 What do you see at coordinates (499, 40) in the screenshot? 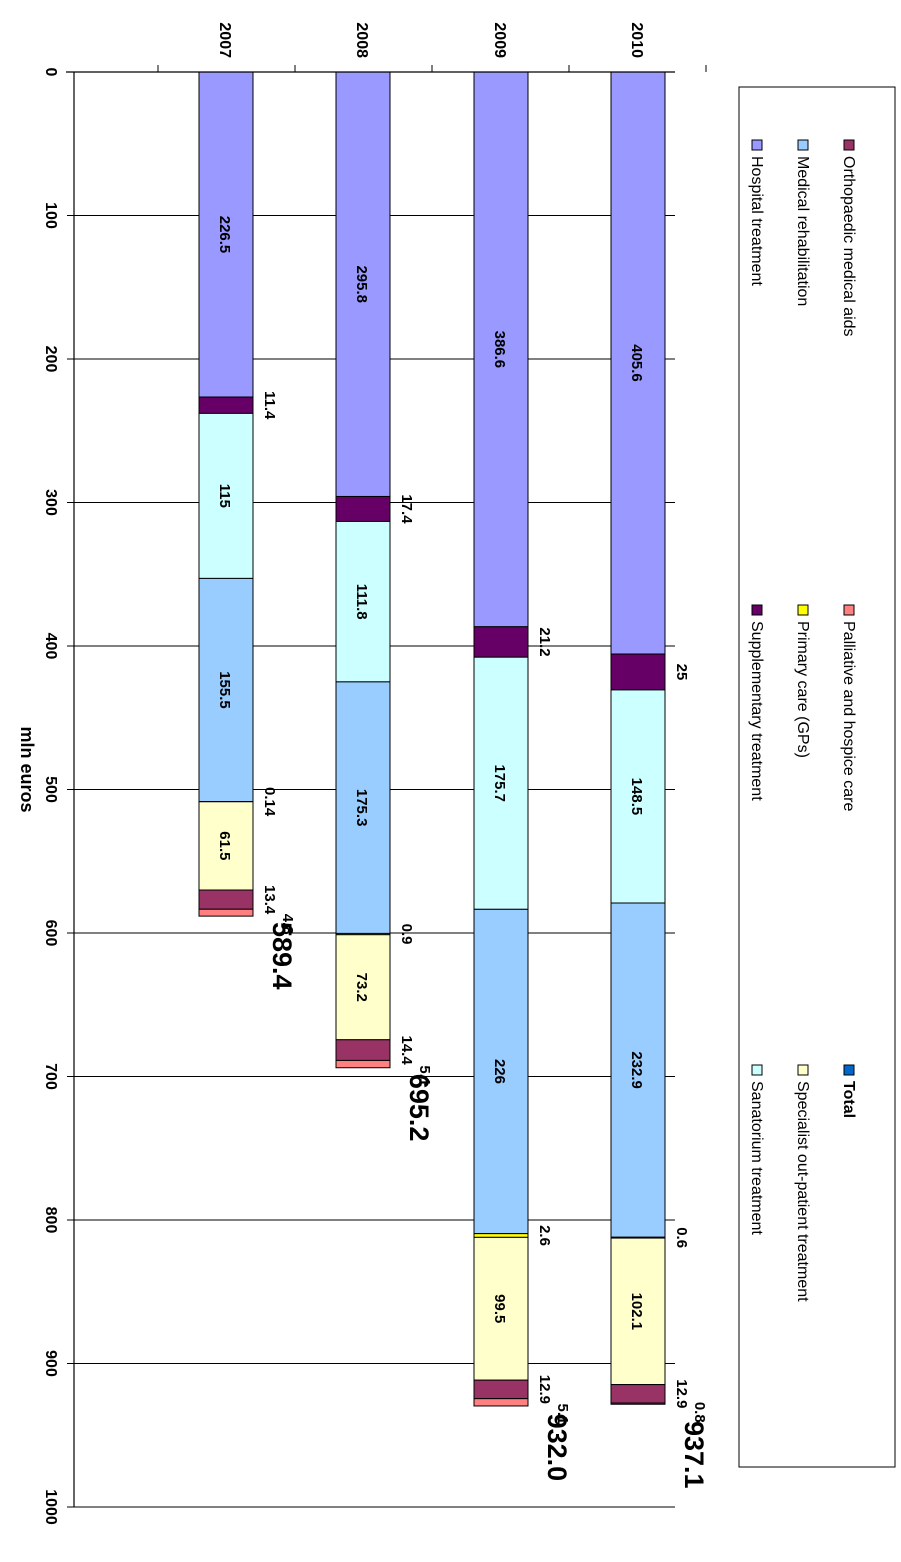
I see `category-label-2009: 2009` at bounding box center [499, 40].